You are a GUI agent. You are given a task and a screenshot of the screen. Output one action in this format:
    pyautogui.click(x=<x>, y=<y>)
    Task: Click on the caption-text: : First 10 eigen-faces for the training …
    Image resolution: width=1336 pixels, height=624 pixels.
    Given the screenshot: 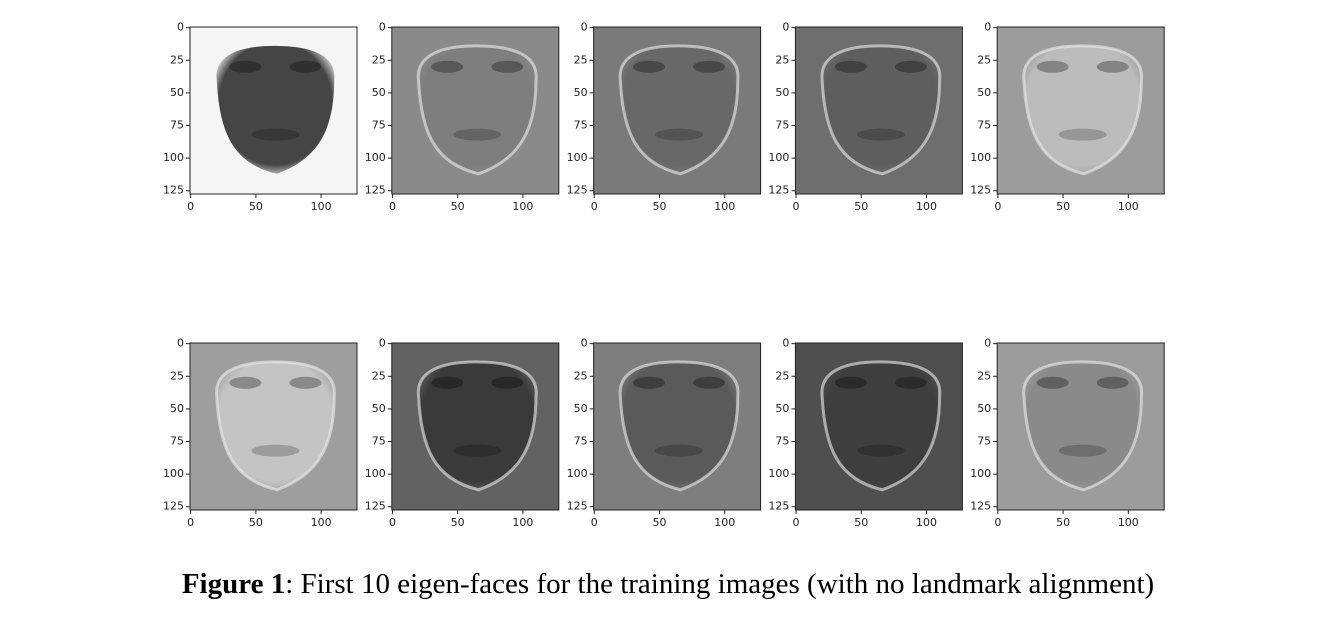 What is the action you would take?
    pyautogui.click(x=719, y=584)
    